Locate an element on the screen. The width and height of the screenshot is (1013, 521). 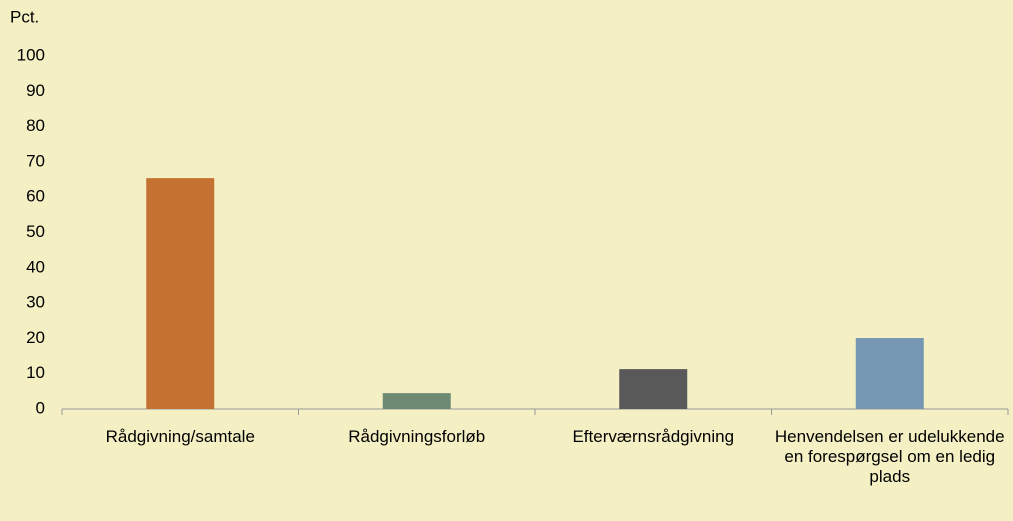
y-tick-label: 20 is located at coordinates (35, 337).